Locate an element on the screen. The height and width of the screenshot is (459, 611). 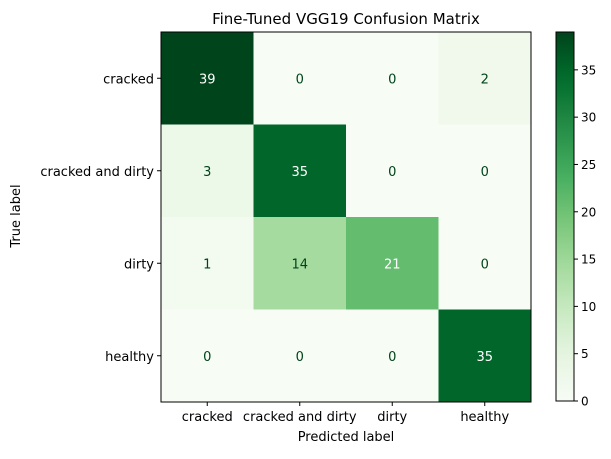
matrix-cell-cracked-dirty is located at coordinates (392, 78).